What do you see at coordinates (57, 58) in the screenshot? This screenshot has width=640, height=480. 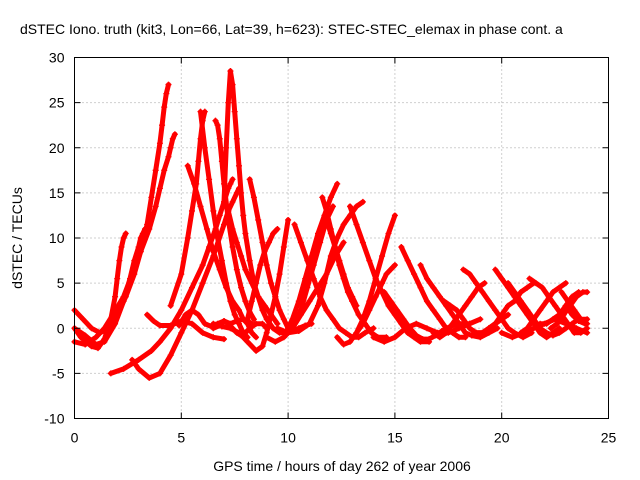 I see `y-tick-label: 30` at bounding box center [57, 58].